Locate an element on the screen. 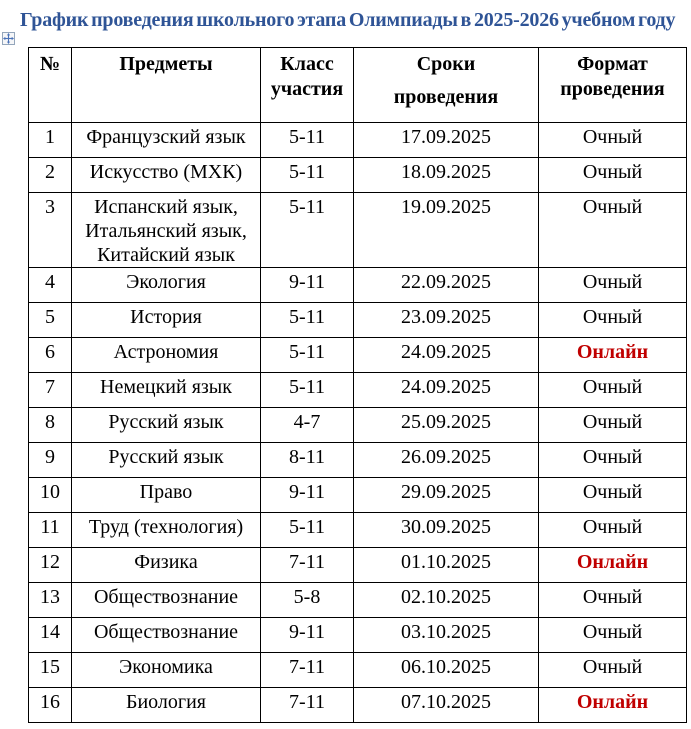 Image resolution: width=691 pixels, height=729 pixels. table-row: 11 Труд (технология) 5-11 30.09.2025 Очный is located at coordinates (357, 530).